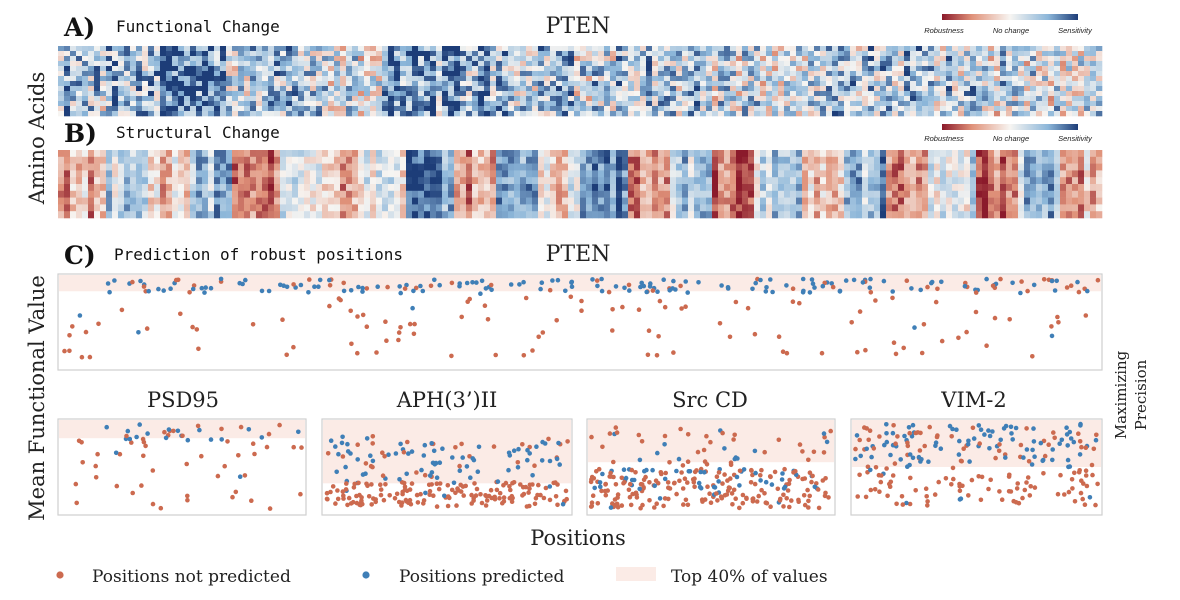 The image size is (1180, 600). I want to click on psd95-scatter-not-predicted-point, so click(145, 446).